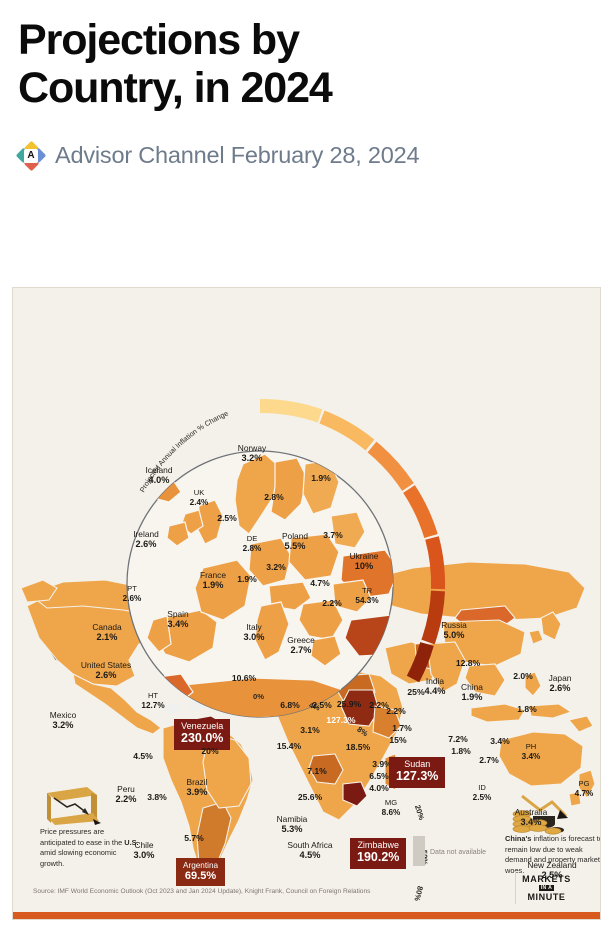 This screenshot has height=941, width=613. Describe the element at coordinates (419, 851) in the screenshot. I see `data-not-available-swatch` at that location.